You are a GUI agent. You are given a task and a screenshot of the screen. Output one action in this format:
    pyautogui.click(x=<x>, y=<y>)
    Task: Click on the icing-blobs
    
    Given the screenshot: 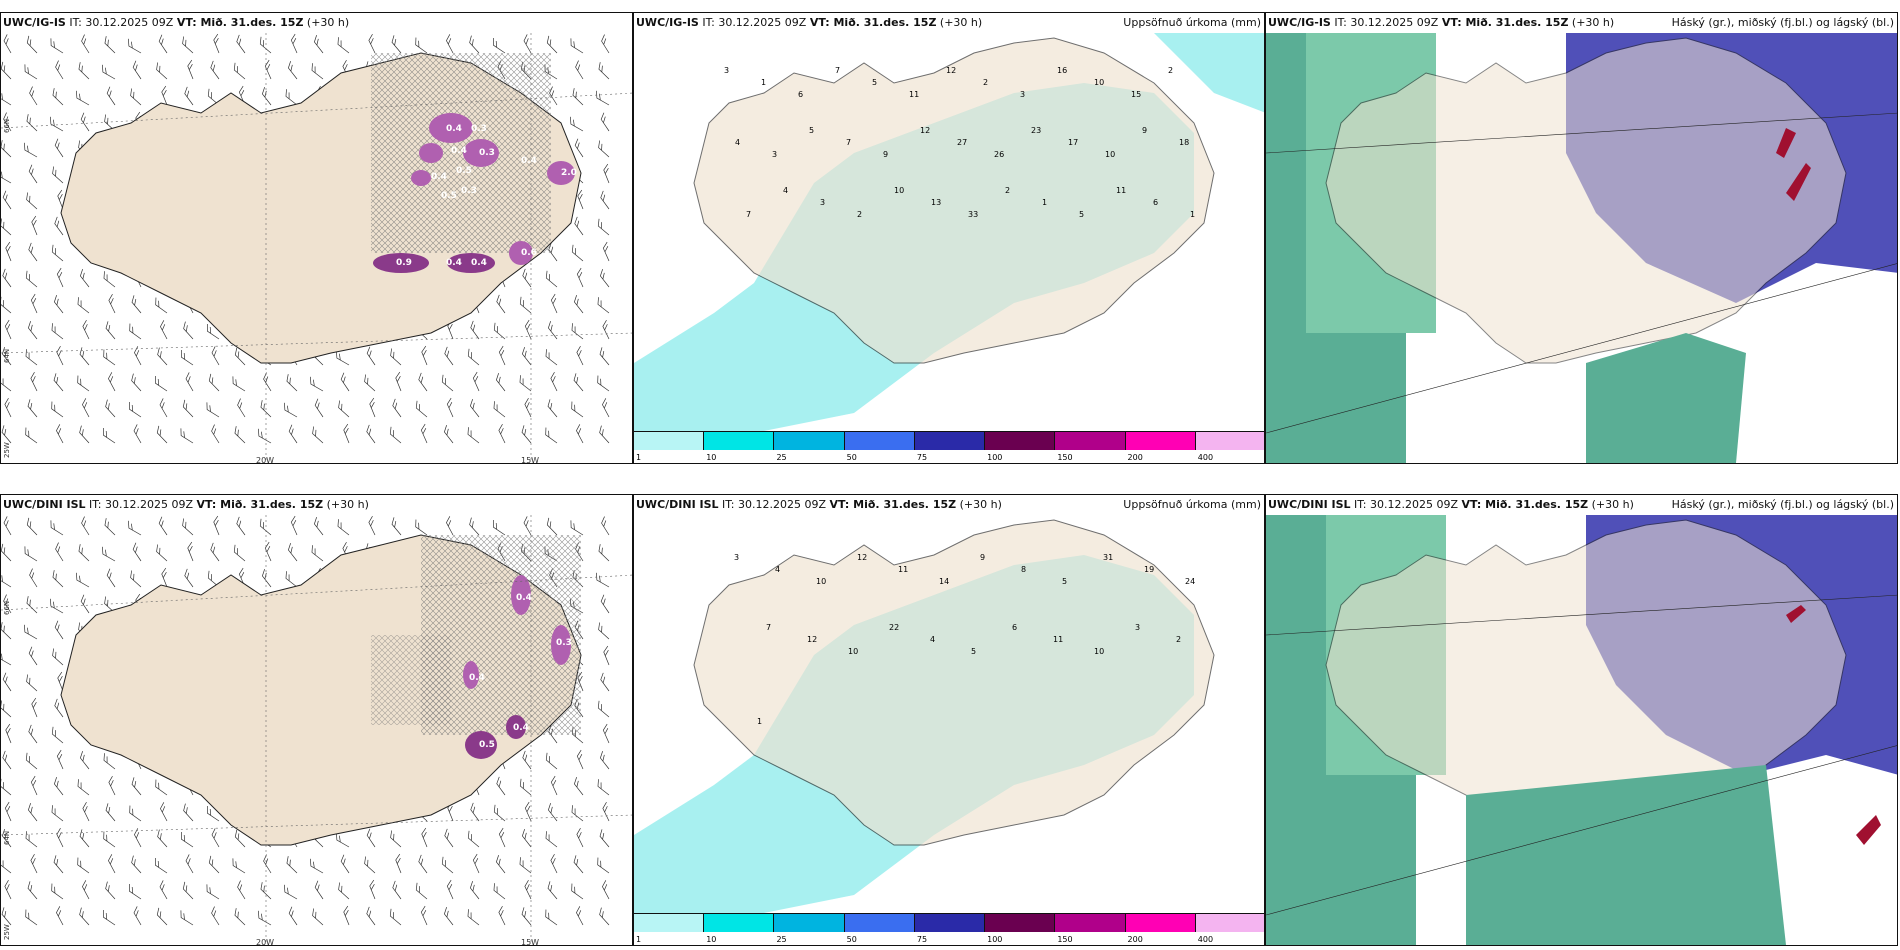 What is the action you would take?
    pyautogui.click(x=474, y=193)
    